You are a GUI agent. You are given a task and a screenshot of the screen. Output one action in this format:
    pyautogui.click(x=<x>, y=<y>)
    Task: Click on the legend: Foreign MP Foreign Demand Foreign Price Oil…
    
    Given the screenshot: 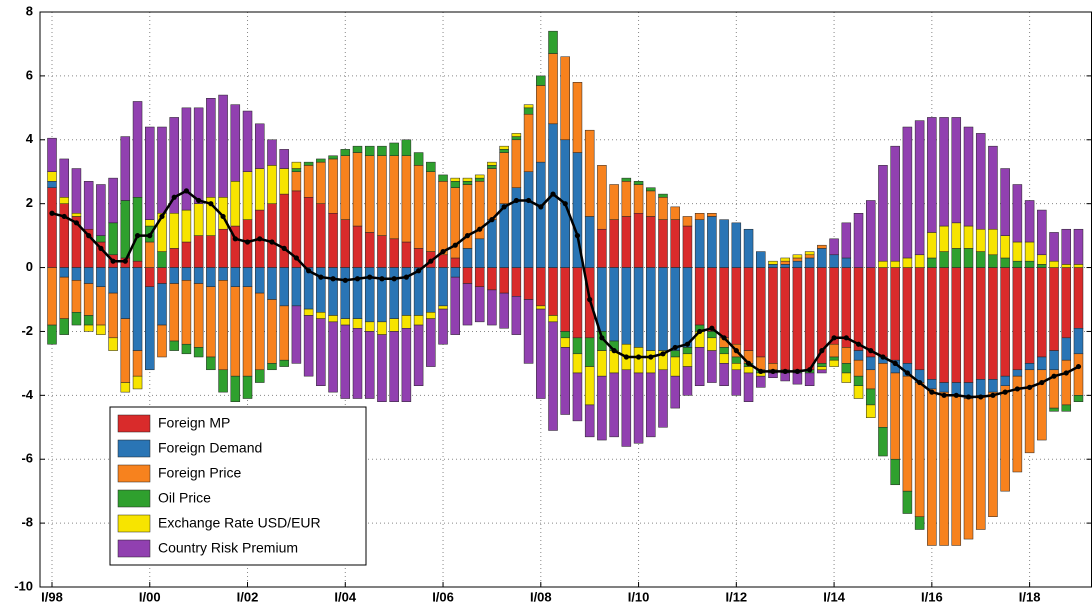 What is the action you would take?
    pyautogui.click(x=238, y=486)
    